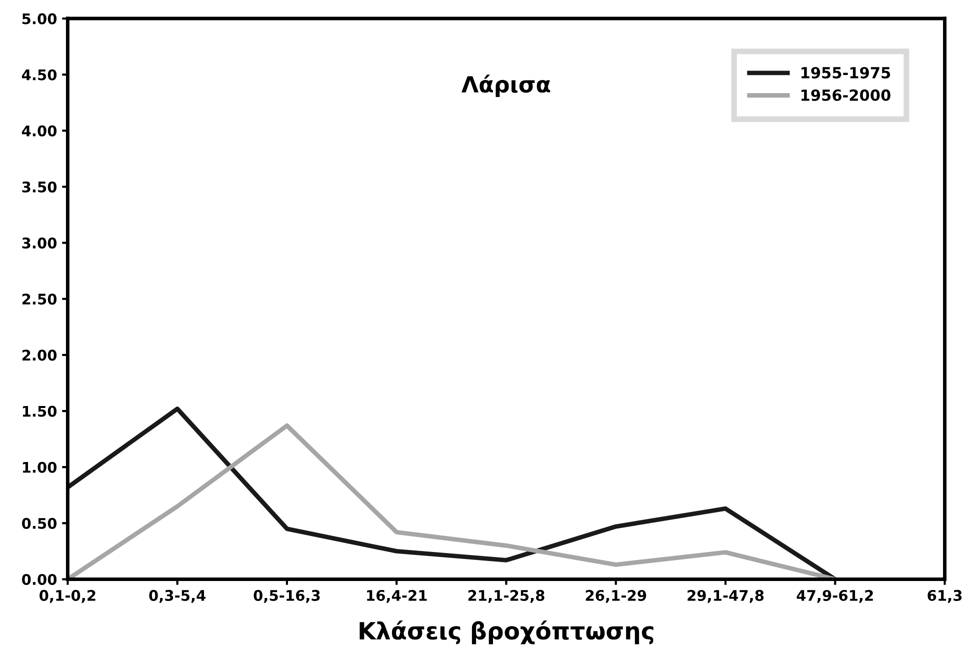 Image resolution: width=967 pixels, height=662 pixels. Describe the element at coordinates (39, 355) in the screenshot. I see `y-tick-label: 2.00` at that location.